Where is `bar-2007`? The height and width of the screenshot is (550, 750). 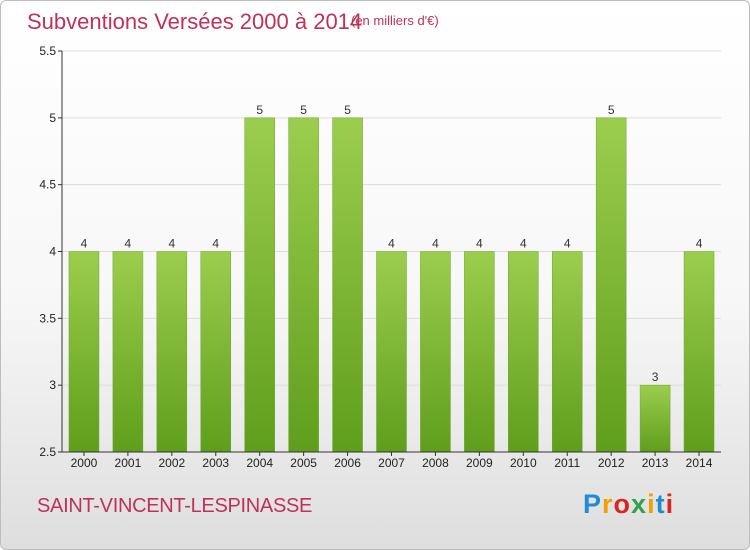 bar-2007 is located at coordinates (391, 352).